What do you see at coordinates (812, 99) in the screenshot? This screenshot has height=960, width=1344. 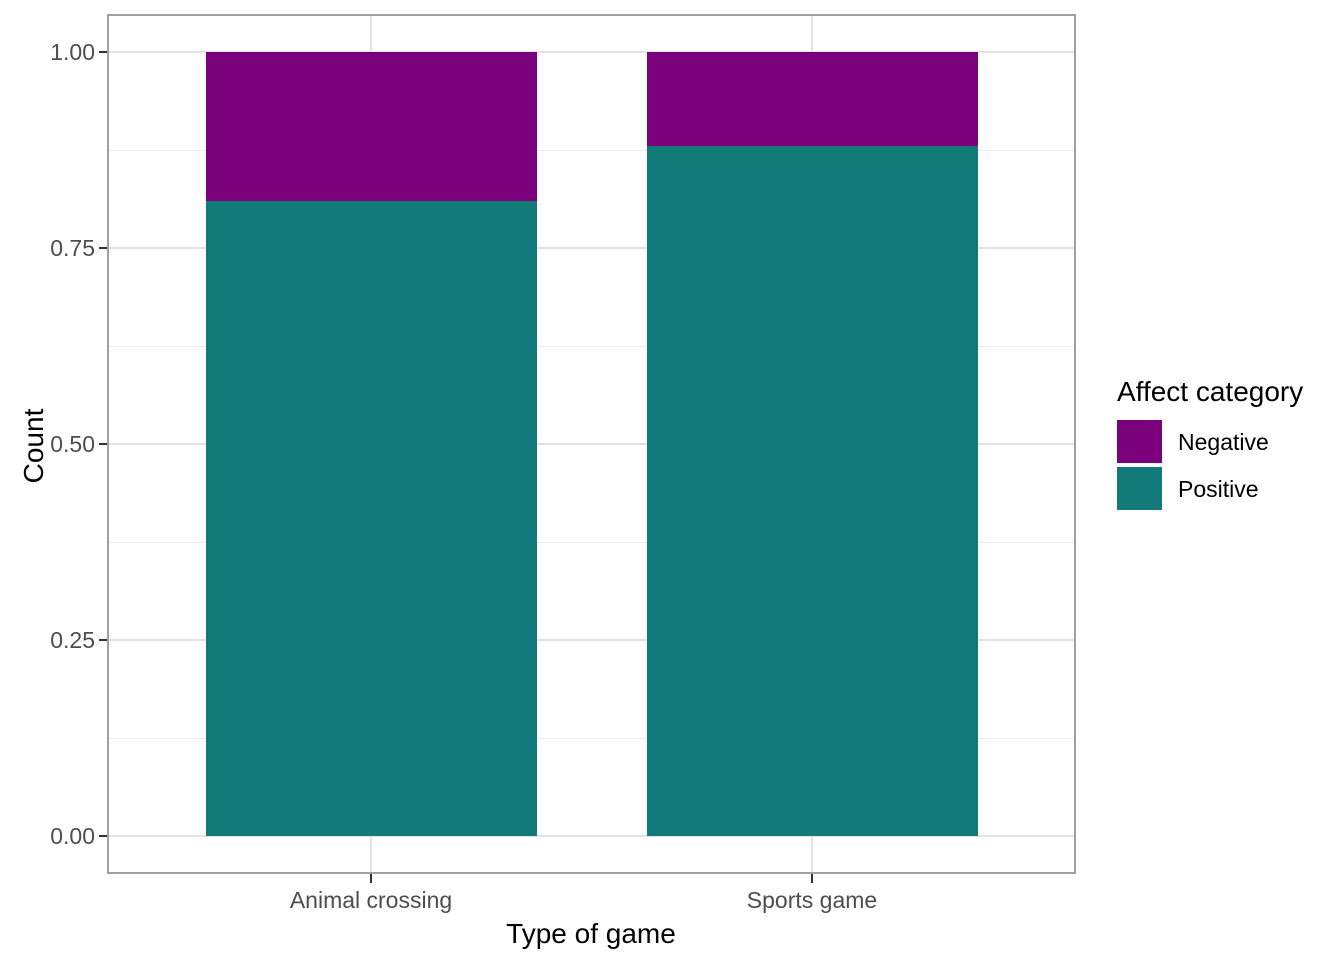 I see `bar-segment-sports-game-negative` at bounding box center [812, 99].